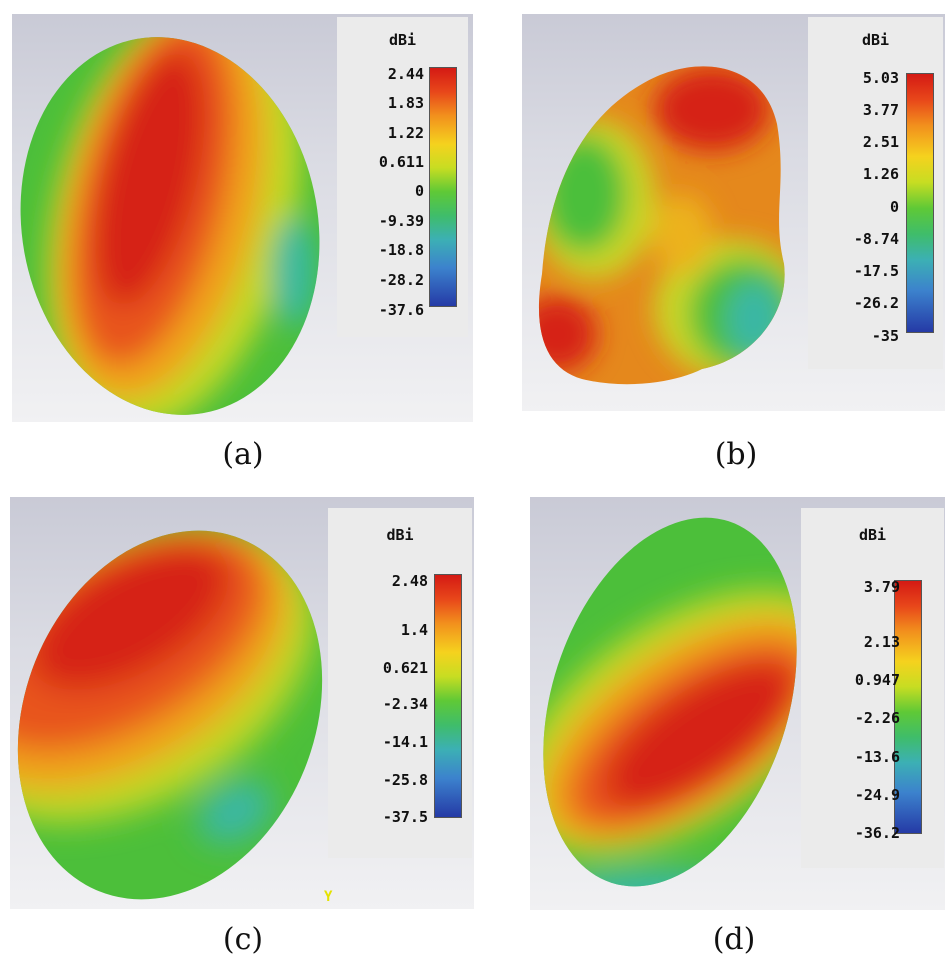 This screenshot has width=950, height=968. What do you see at coordinates (405, 817) in the screenshot?
I see `legend-tick: -37.5` at bounding box center [405, 817].